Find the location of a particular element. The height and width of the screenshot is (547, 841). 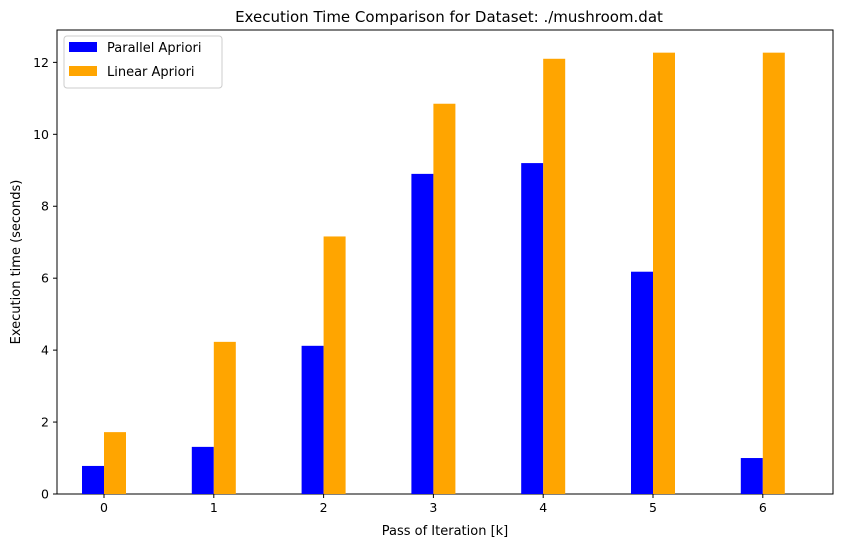

legend-label-parallel-apriori: Parallel Apriori is located at coordinates (154, 48).